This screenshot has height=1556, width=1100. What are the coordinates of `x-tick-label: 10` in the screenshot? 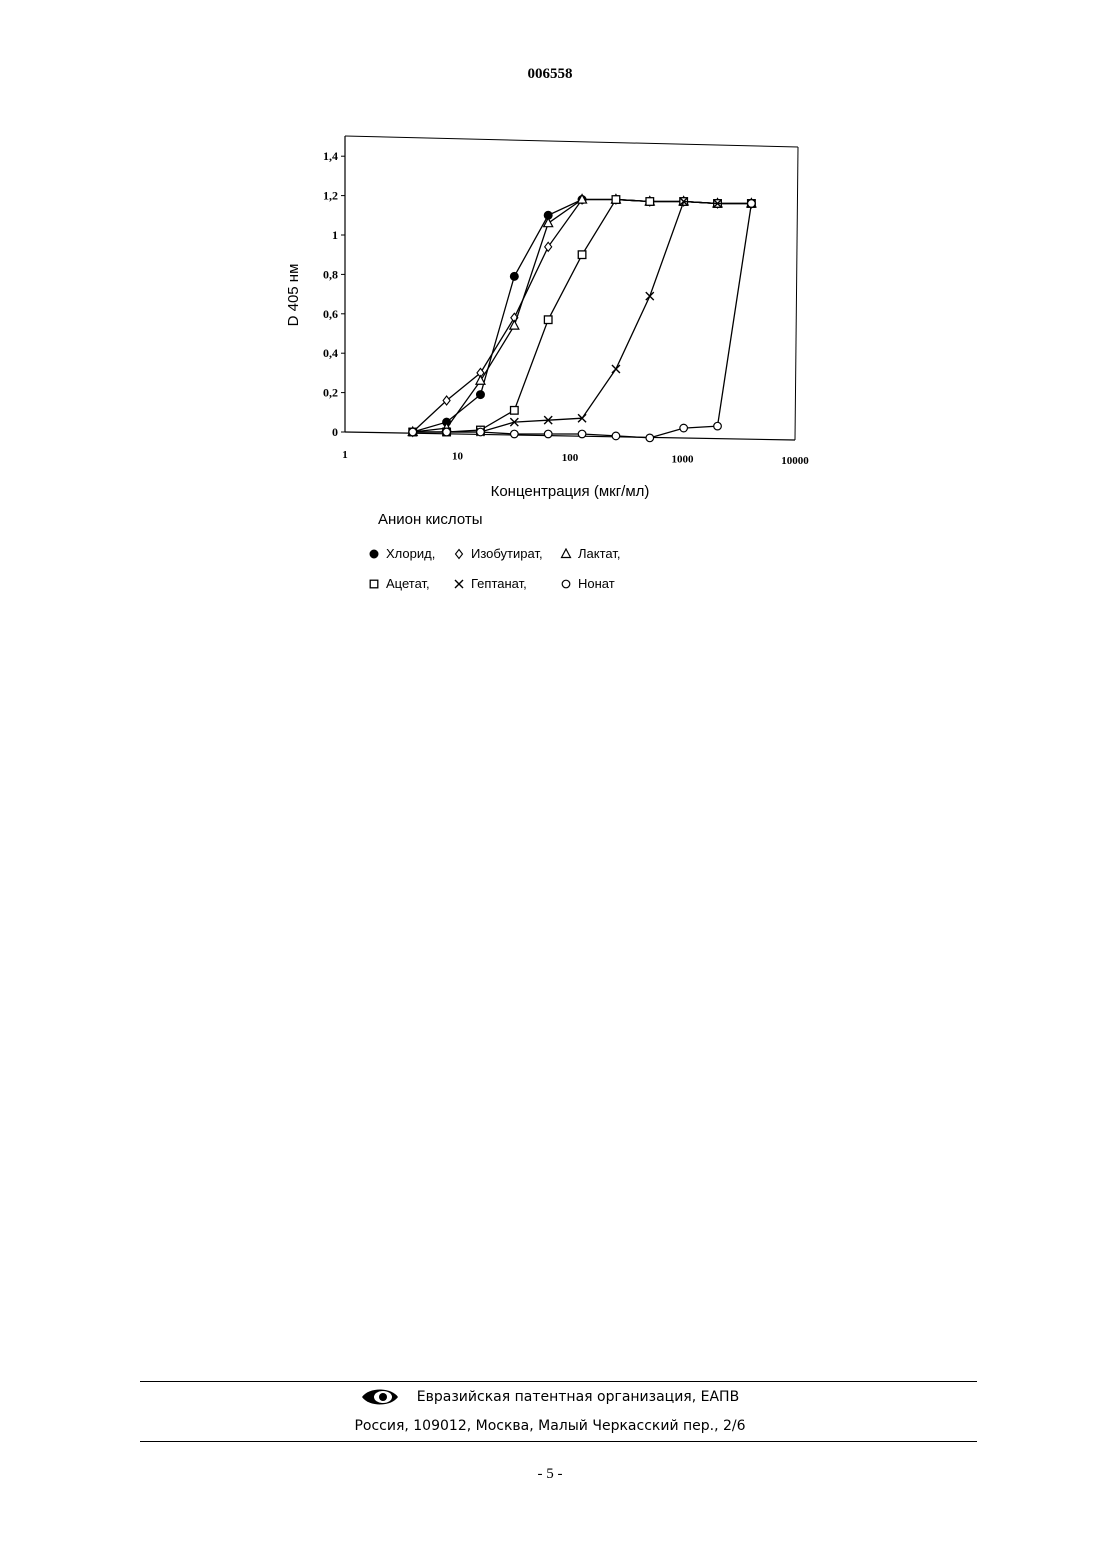 It's located at (458, 457).